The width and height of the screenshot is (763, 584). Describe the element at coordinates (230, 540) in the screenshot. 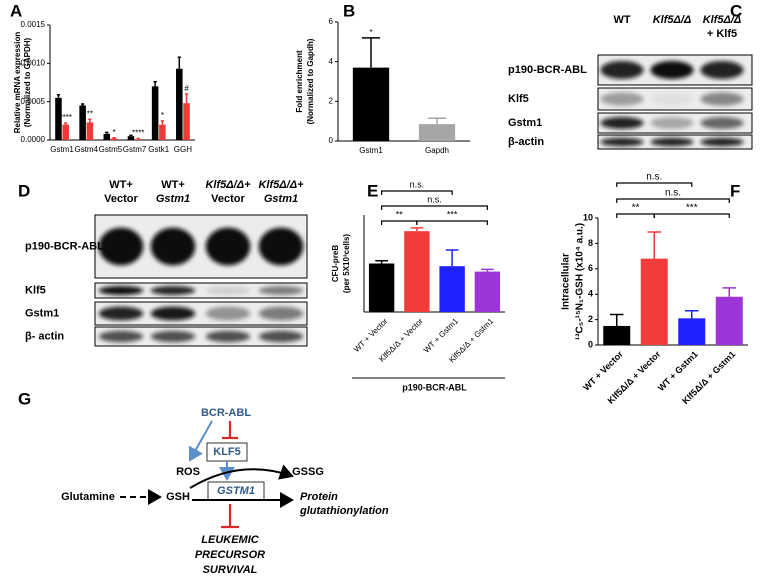

I see `node-label: LEUKEMIC` at that location.